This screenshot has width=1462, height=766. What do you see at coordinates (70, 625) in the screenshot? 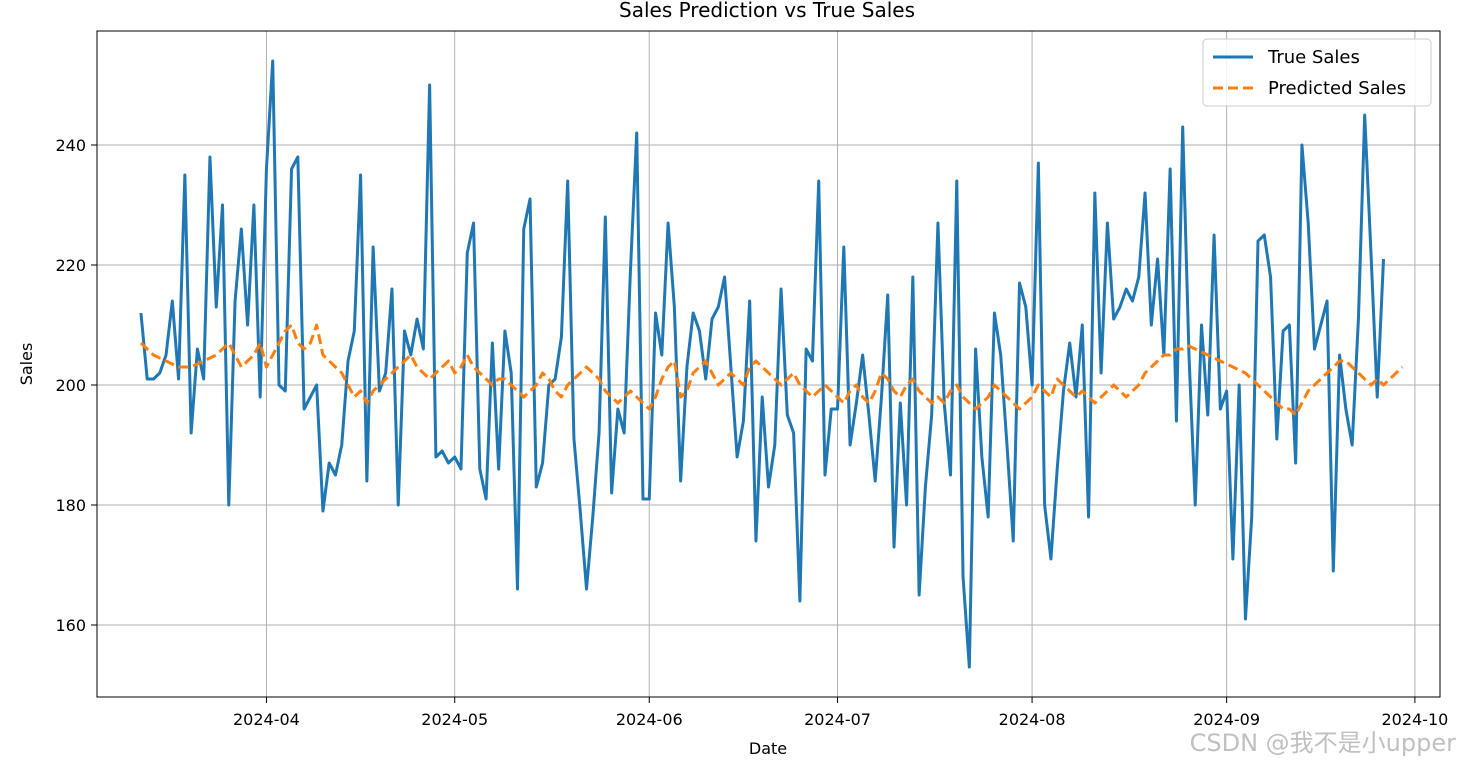
I see `y-tick-label: 160` at bounding box center [70, 625].